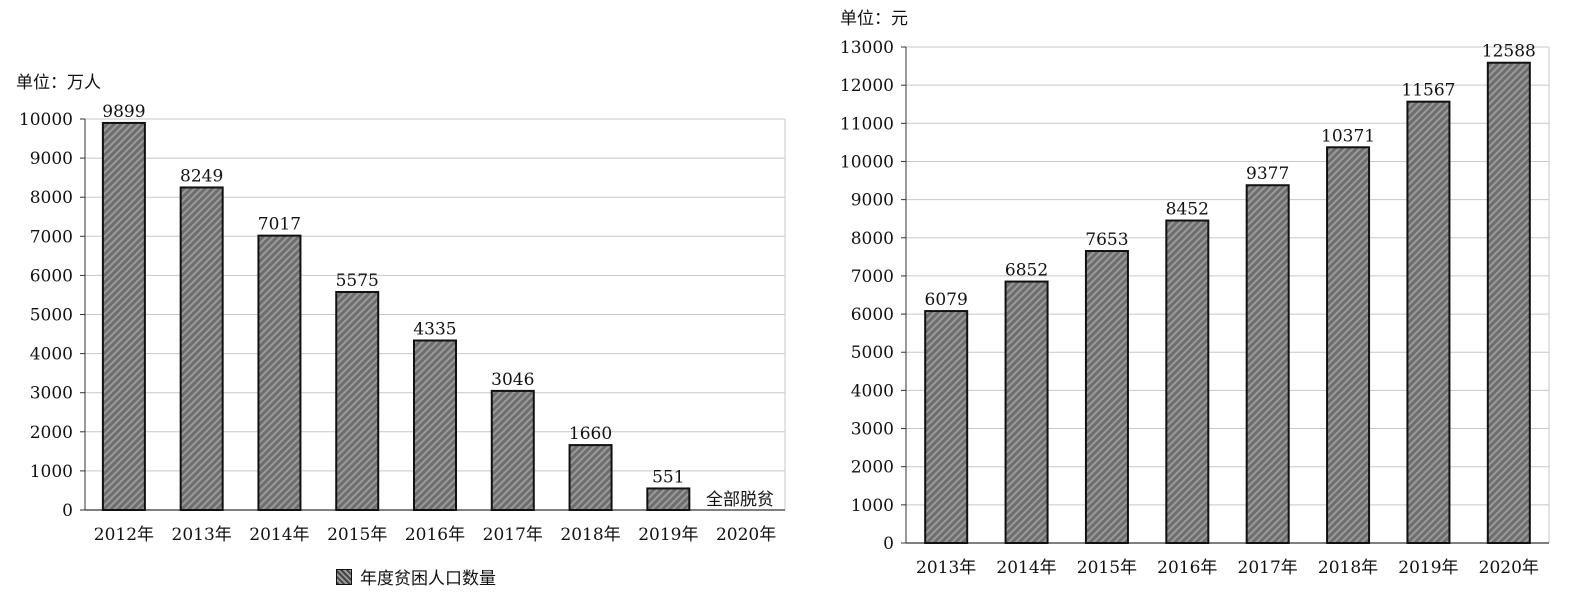  Describe the element at coordinates (946, 300) in the screenshot. I see `data-label: 6079` at that location.